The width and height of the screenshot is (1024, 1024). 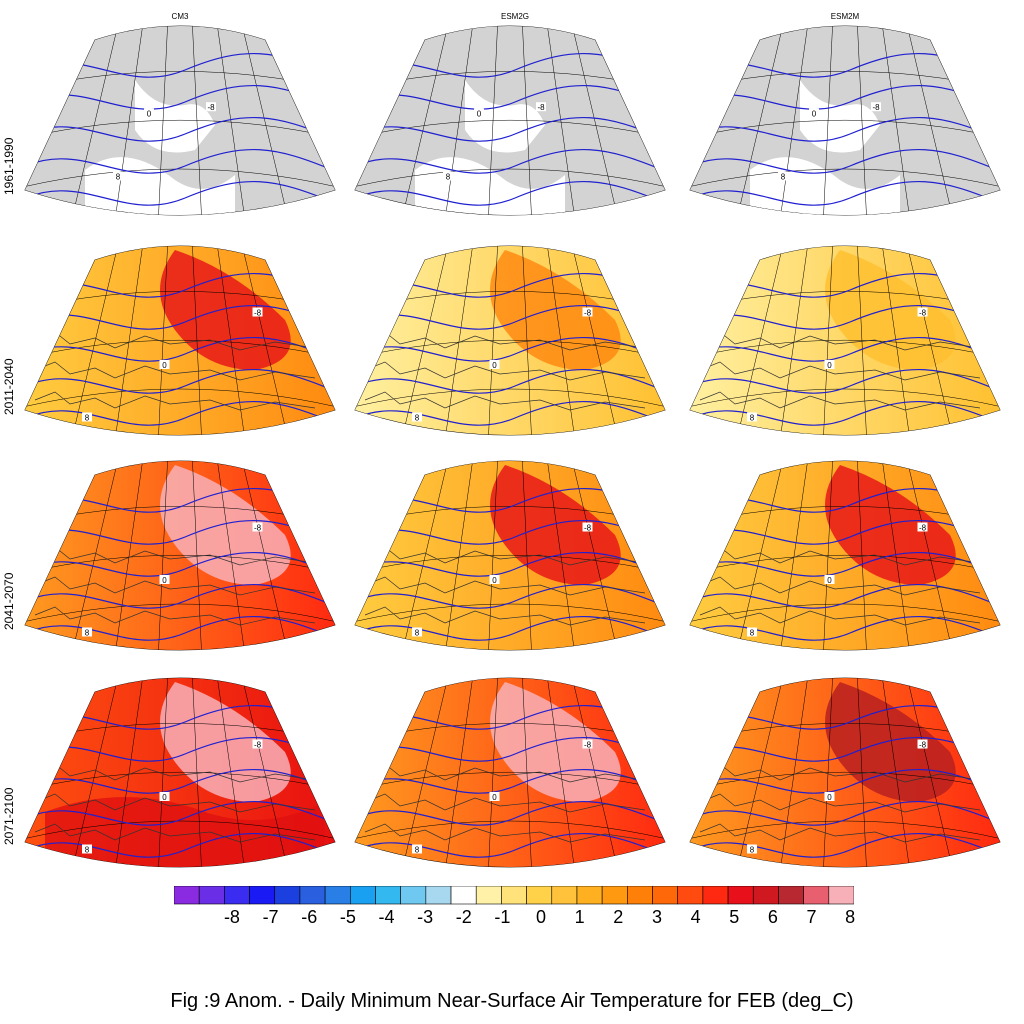 I want to click on colorbar, so click(x=514, y=895).